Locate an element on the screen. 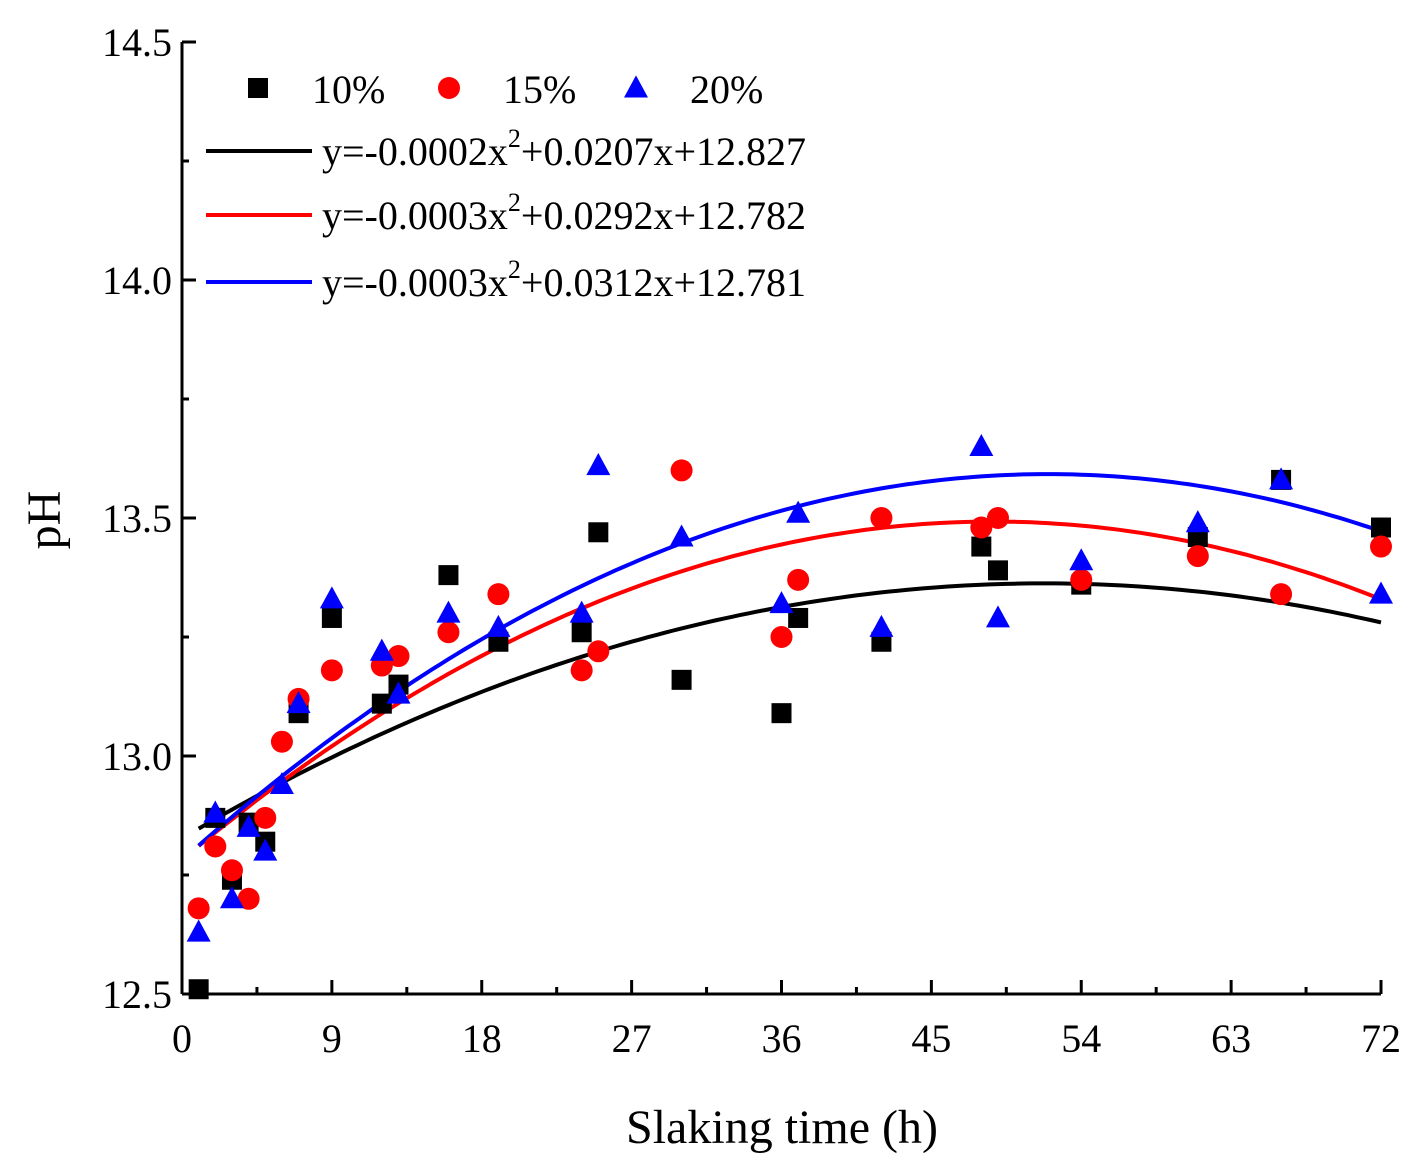 The height and width of the screenshot is (1164, 1415). legend-label-20pct: 20% is located at coordinates (726, 89).